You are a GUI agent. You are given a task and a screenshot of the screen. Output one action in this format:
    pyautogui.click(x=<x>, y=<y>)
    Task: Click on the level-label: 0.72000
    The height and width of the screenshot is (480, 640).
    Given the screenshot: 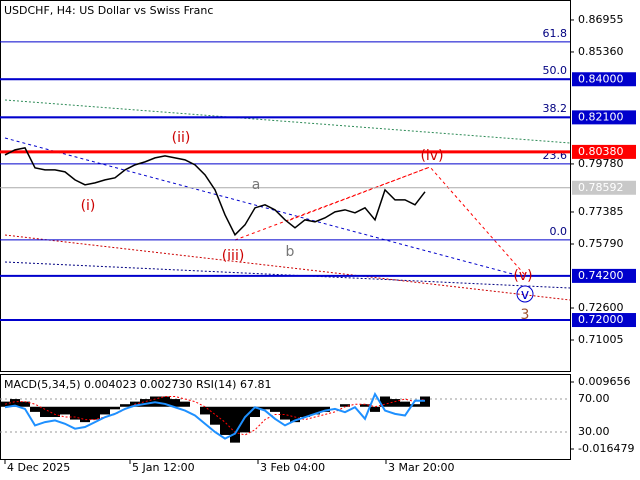 What is the action you would take?
    pyautogui.click(x=601, y=319)
    